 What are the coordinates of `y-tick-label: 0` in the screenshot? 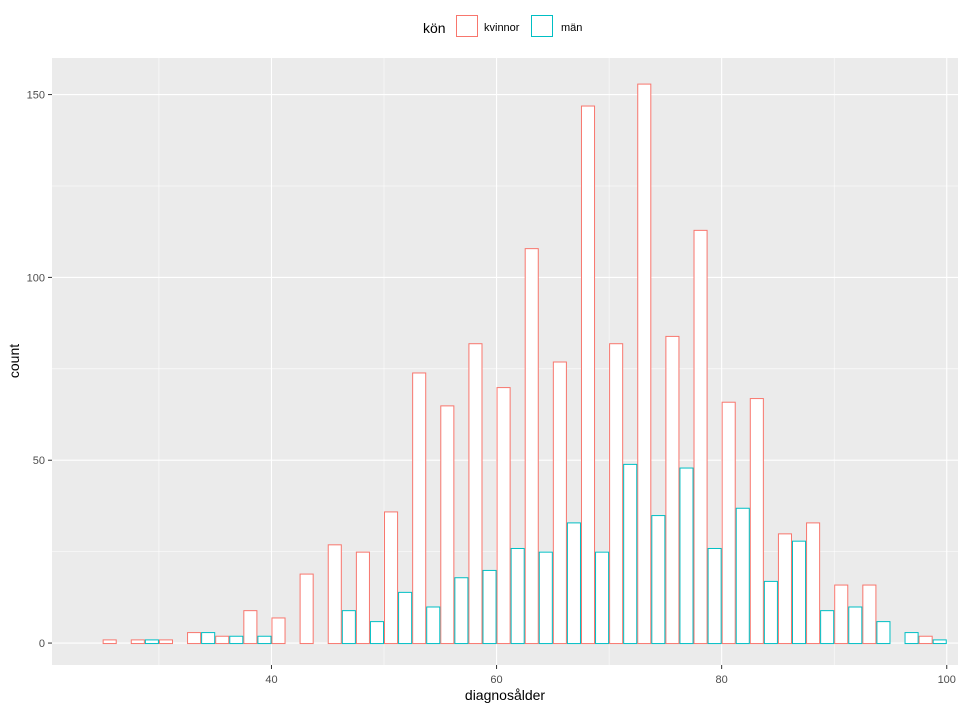 It's located at (42, 644).